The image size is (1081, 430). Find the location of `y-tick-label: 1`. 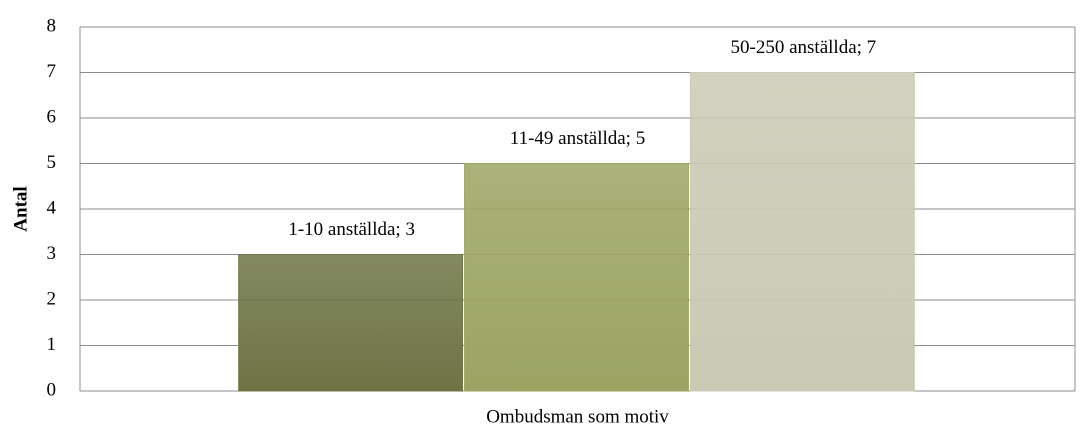

y-tick-label: 1 is located at coordinates (52, 344).